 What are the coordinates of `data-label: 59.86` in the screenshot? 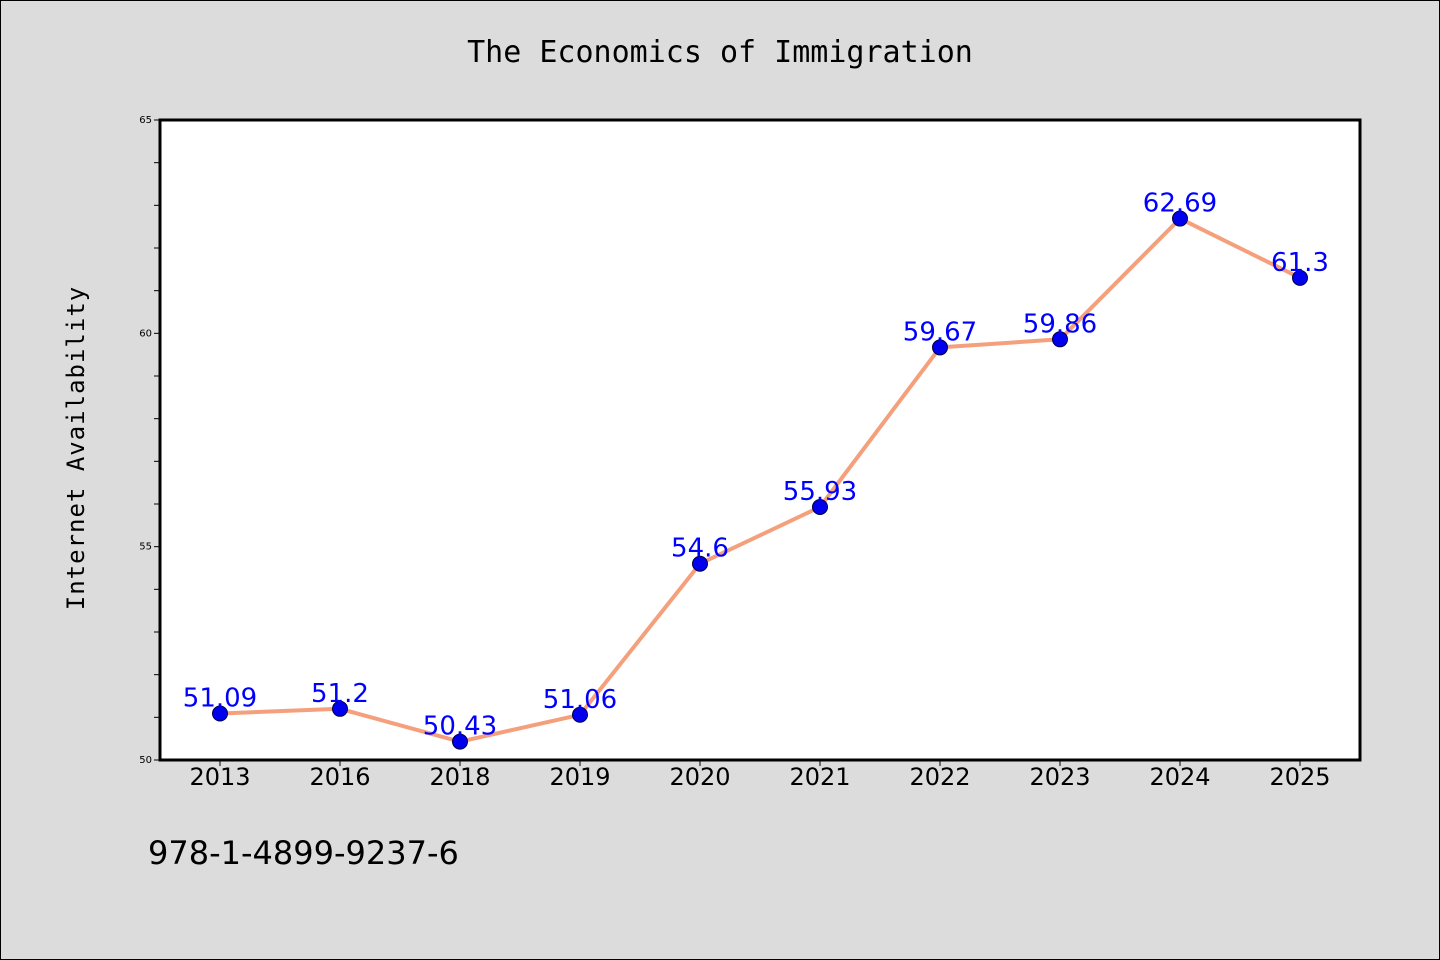 It's located at (1060, 324).